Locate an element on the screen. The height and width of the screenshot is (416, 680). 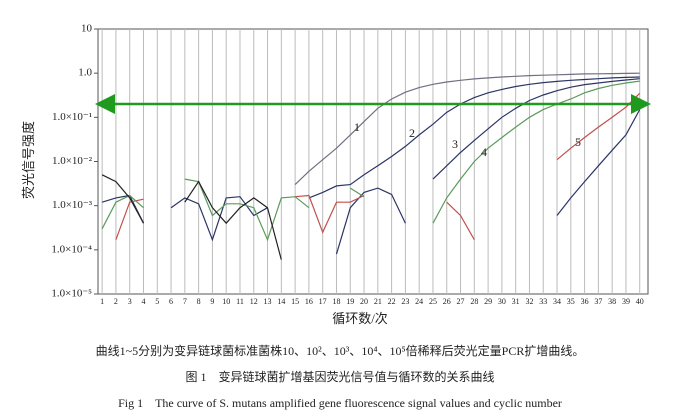
y-axis-label: 荧光信号强度 is located at coordinates (28, 160).